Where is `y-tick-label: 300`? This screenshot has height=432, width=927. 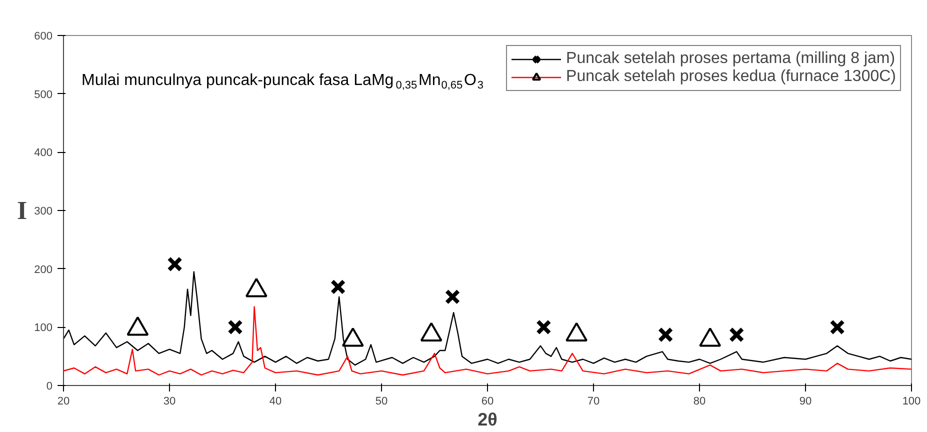
y-tick-label: 300 is located at coordinates (43, 212).